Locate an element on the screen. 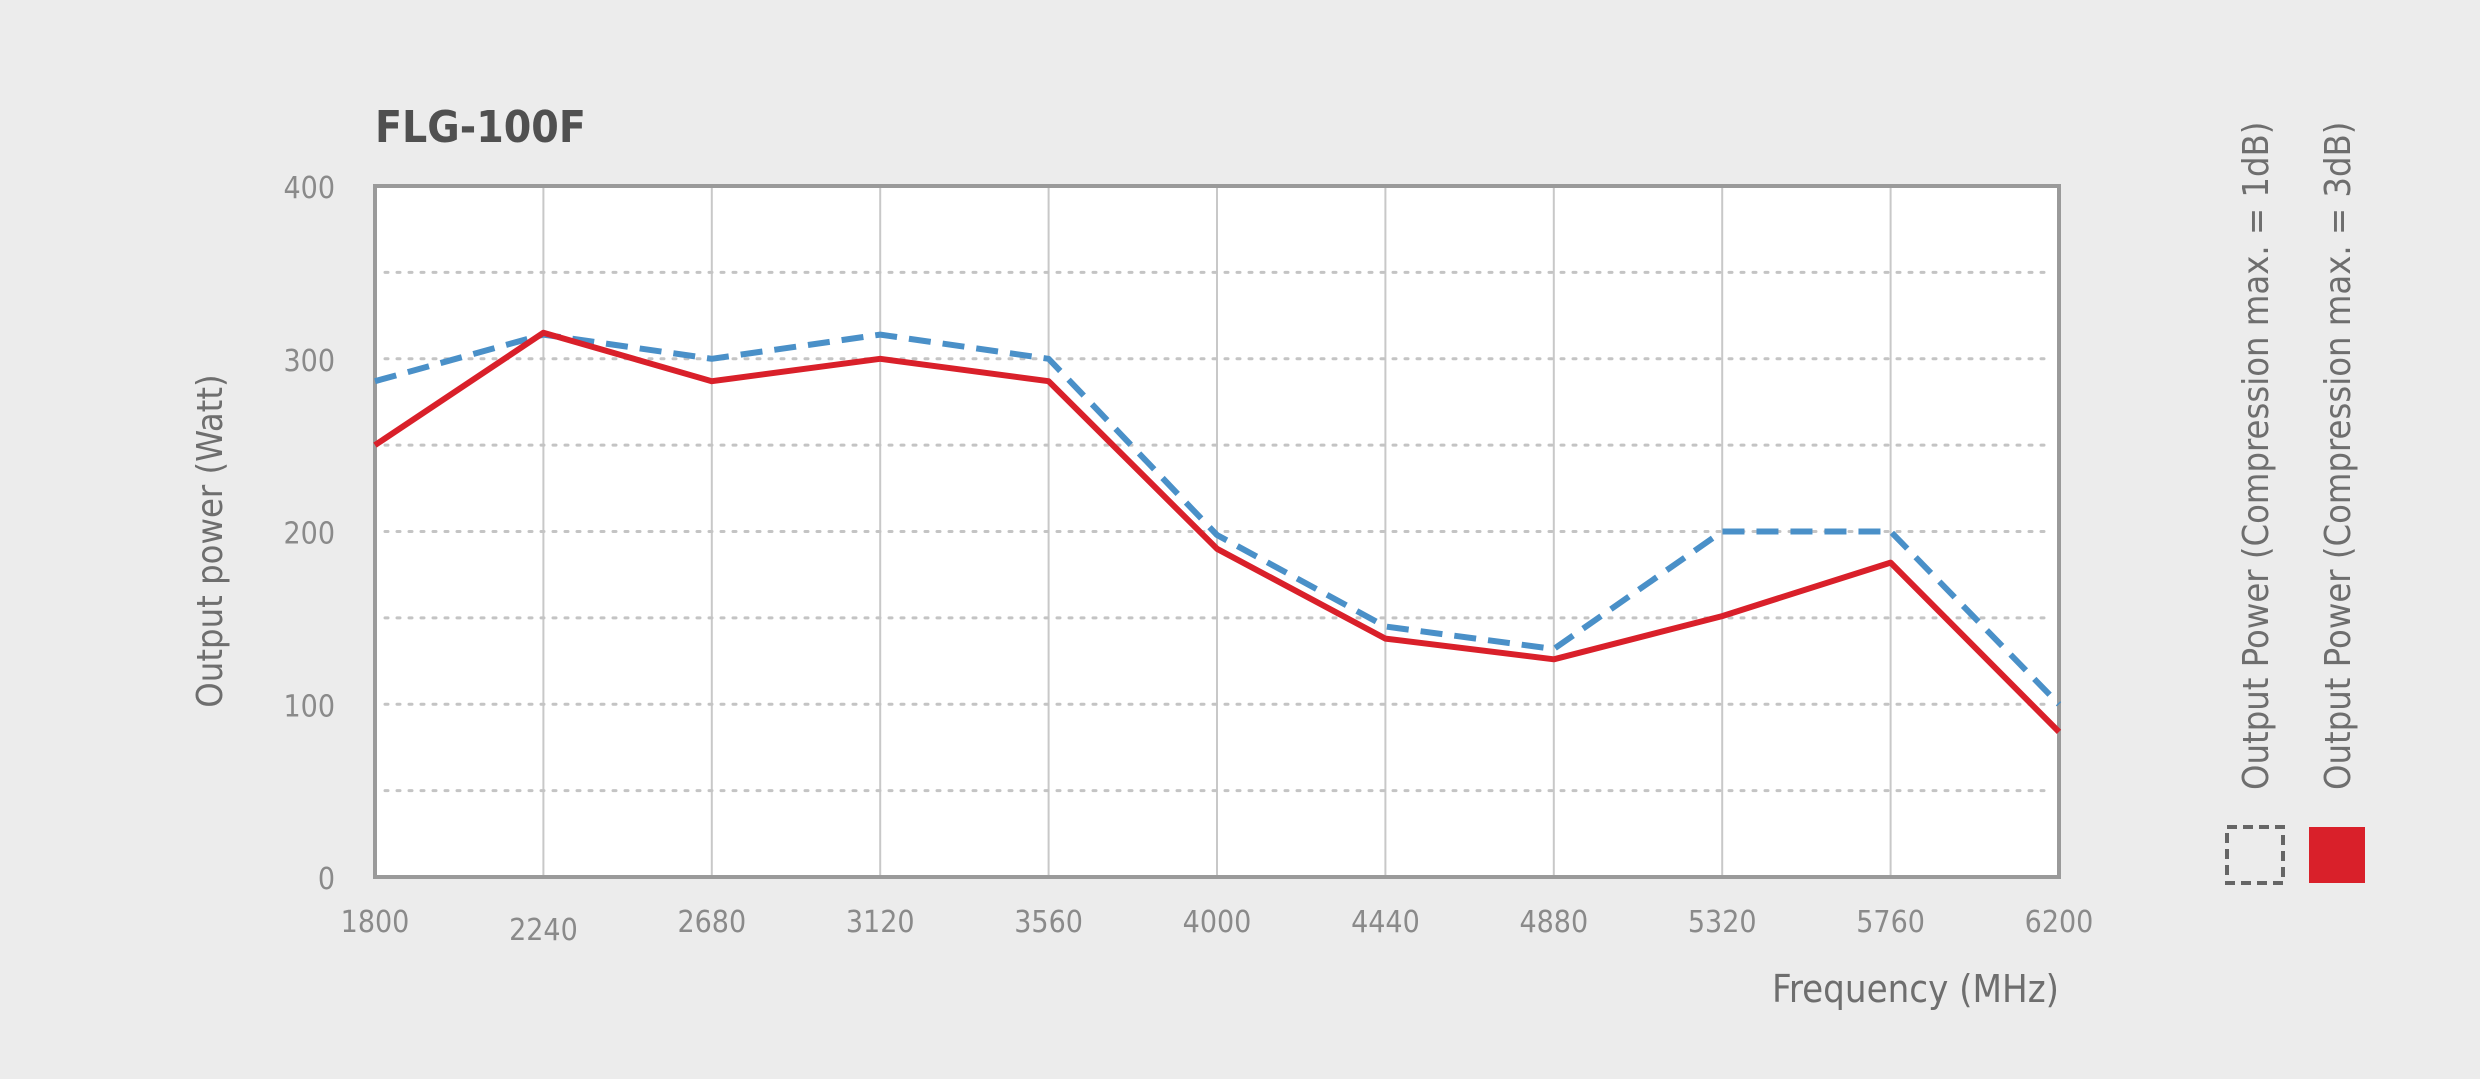  x-axis-label: Frequency (MHz) is located at coordinates (1915, 989).